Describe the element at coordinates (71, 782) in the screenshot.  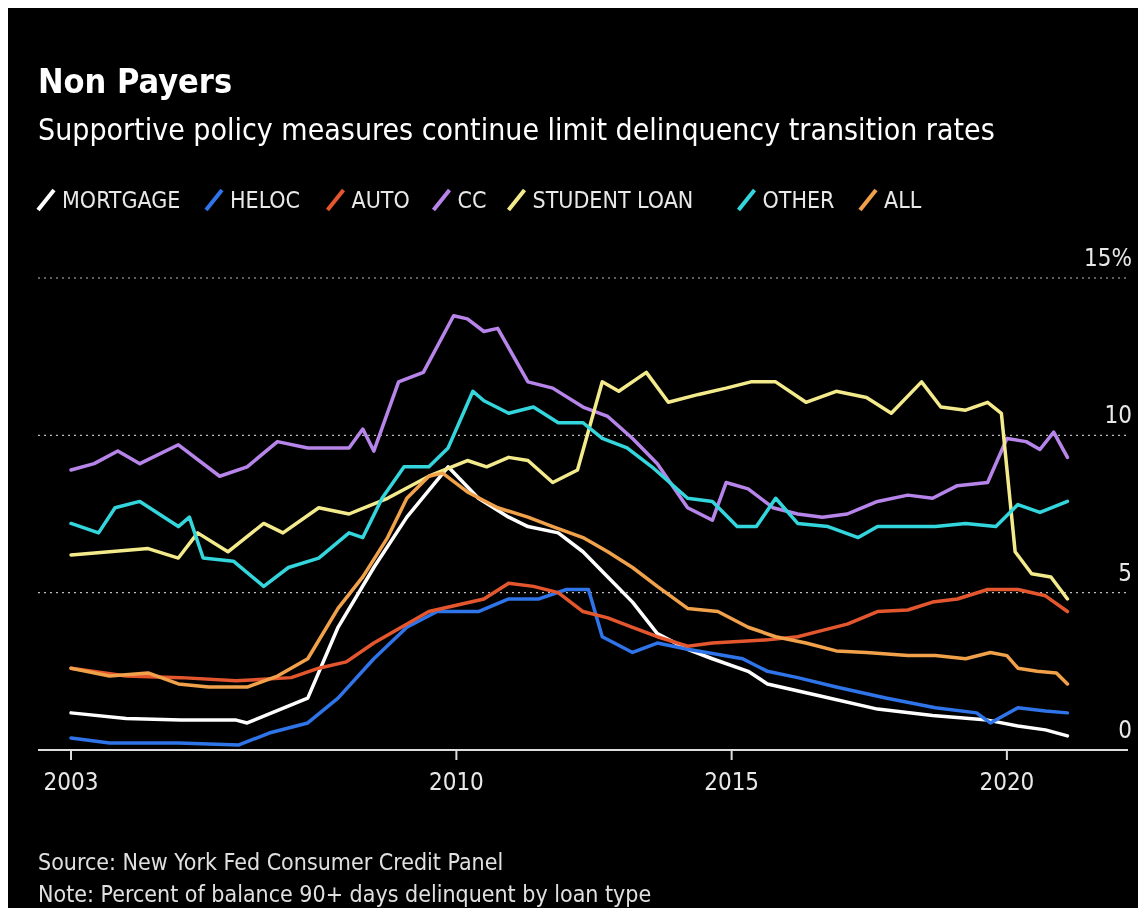
I see `x-tick-label: 2003` at that location.